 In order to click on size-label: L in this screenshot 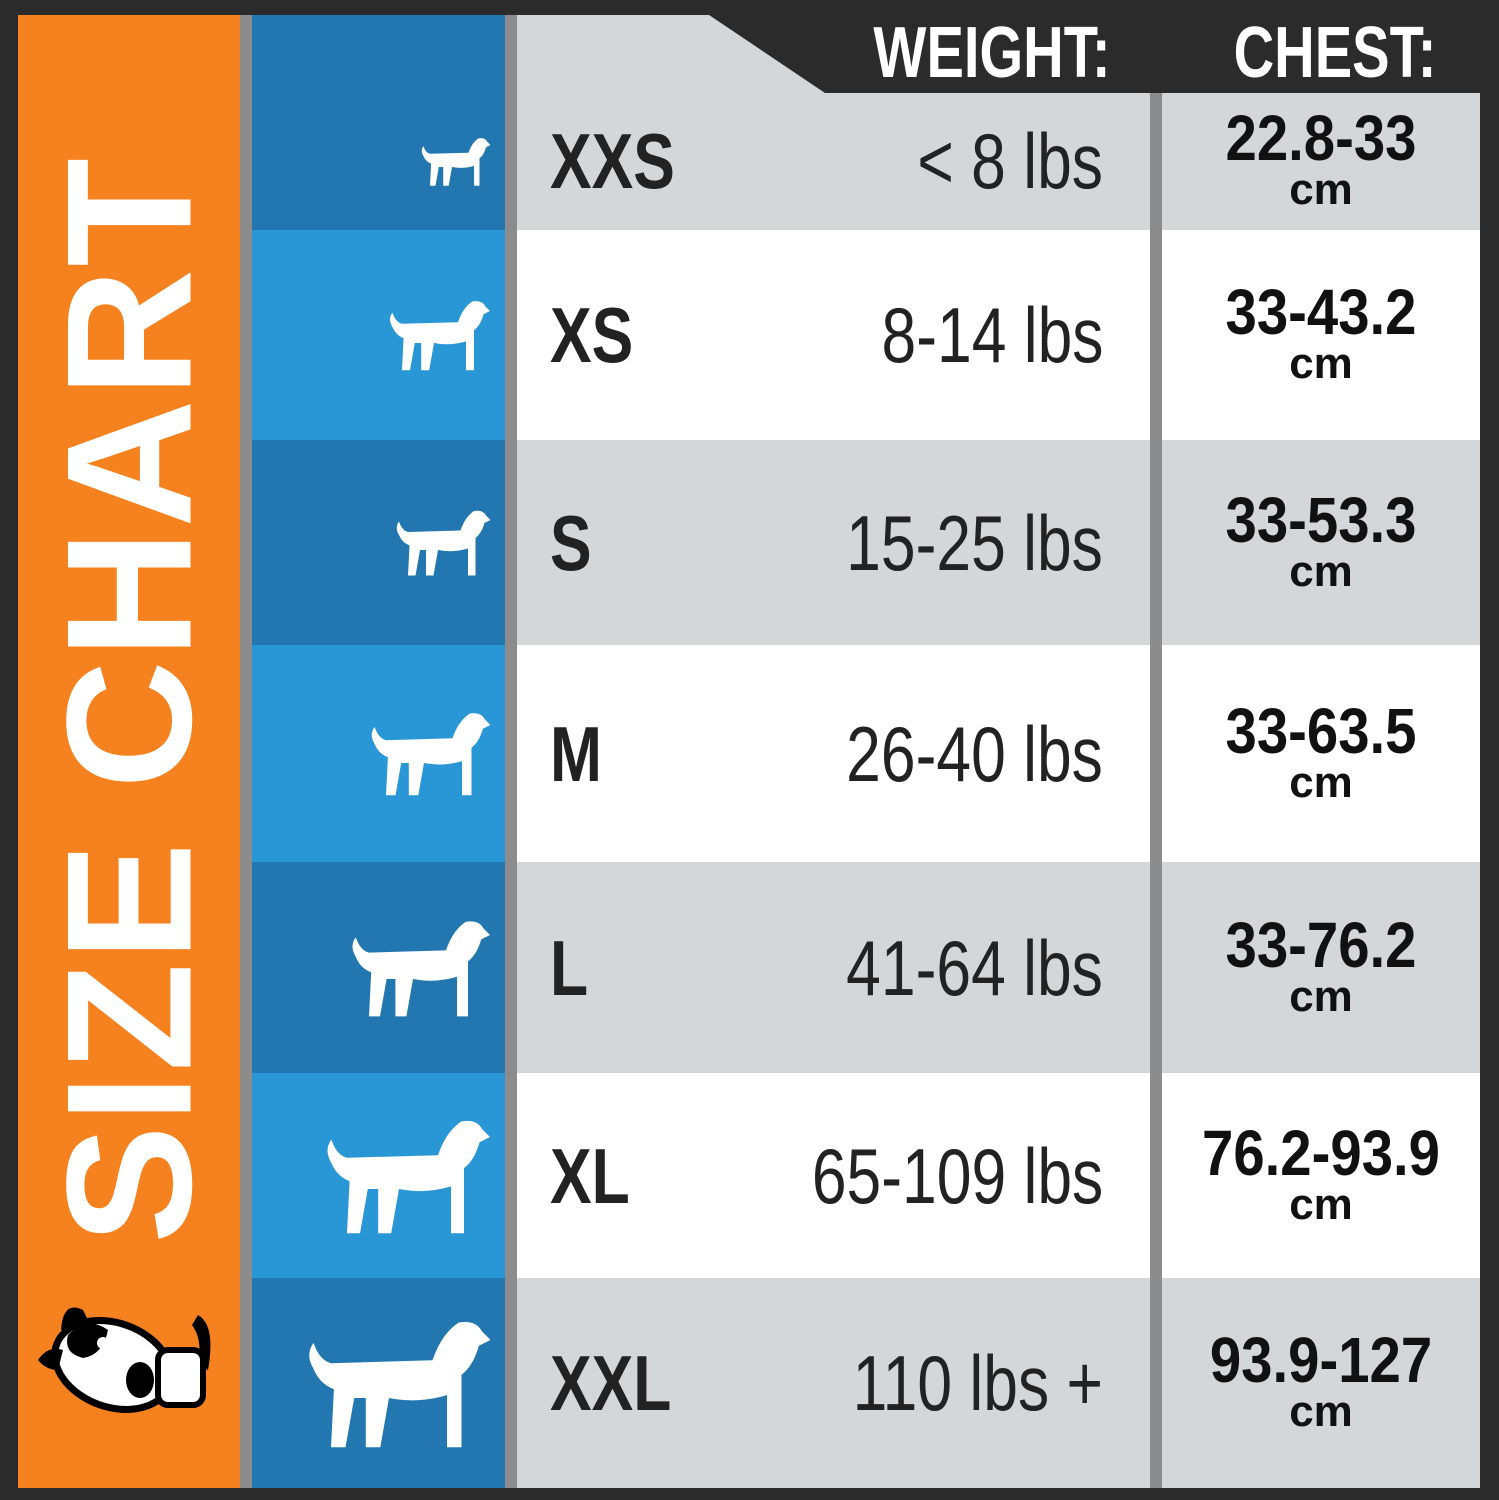, I will do `click(569, 967)`.